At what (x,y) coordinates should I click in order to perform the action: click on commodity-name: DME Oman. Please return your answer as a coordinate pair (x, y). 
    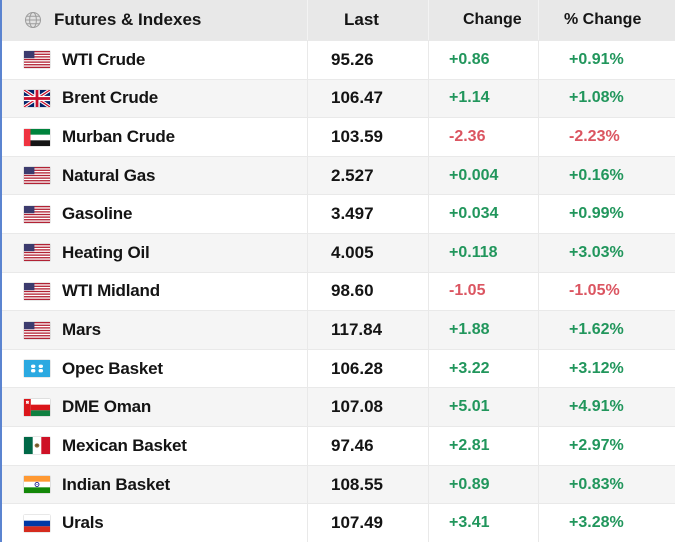
    Looking at the image, I should click on (107, 407).